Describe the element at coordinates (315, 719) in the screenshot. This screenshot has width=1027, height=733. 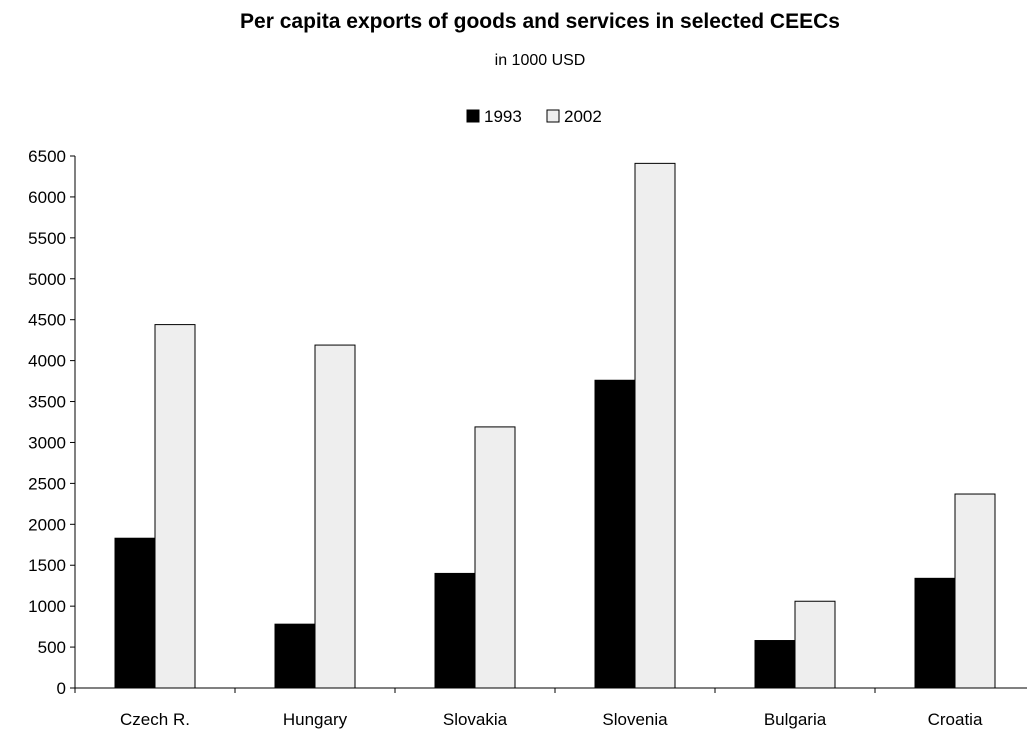
I see `x-tick-label: Hungary` at that location.